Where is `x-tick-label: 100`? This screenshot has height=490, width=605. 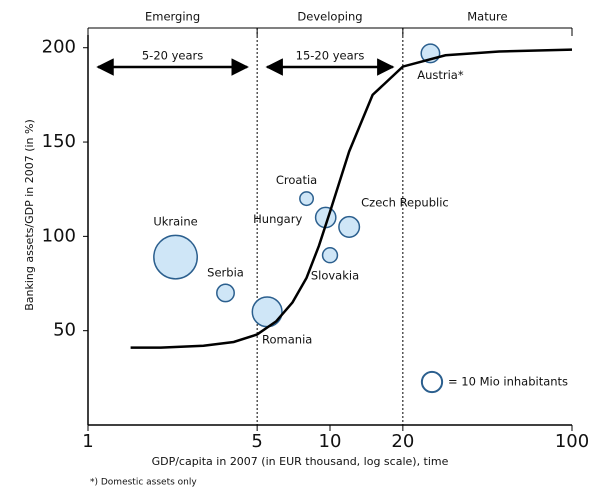 x-tick-label: 100 is located at coordinates (572, 441).